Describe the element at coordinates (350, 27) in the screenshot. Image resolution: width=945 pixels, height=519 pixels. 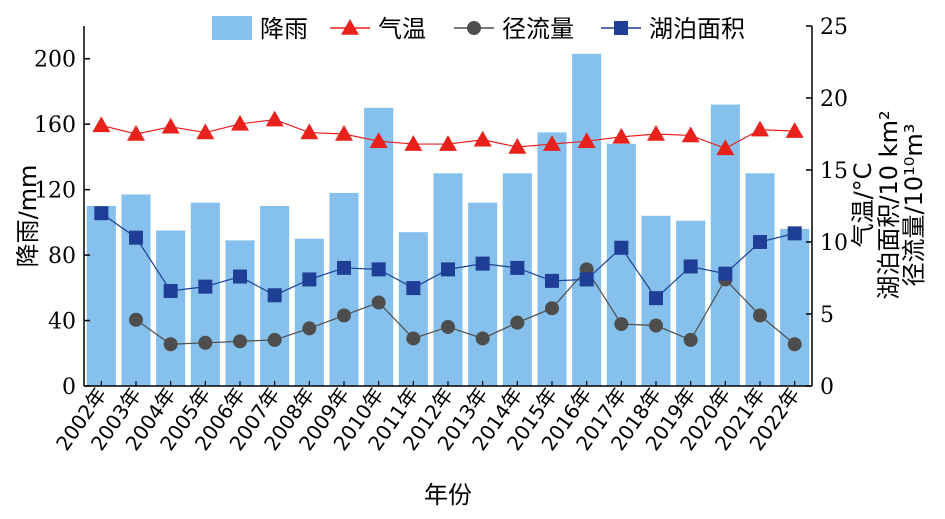
I see `legend-marker-气温` at that location.